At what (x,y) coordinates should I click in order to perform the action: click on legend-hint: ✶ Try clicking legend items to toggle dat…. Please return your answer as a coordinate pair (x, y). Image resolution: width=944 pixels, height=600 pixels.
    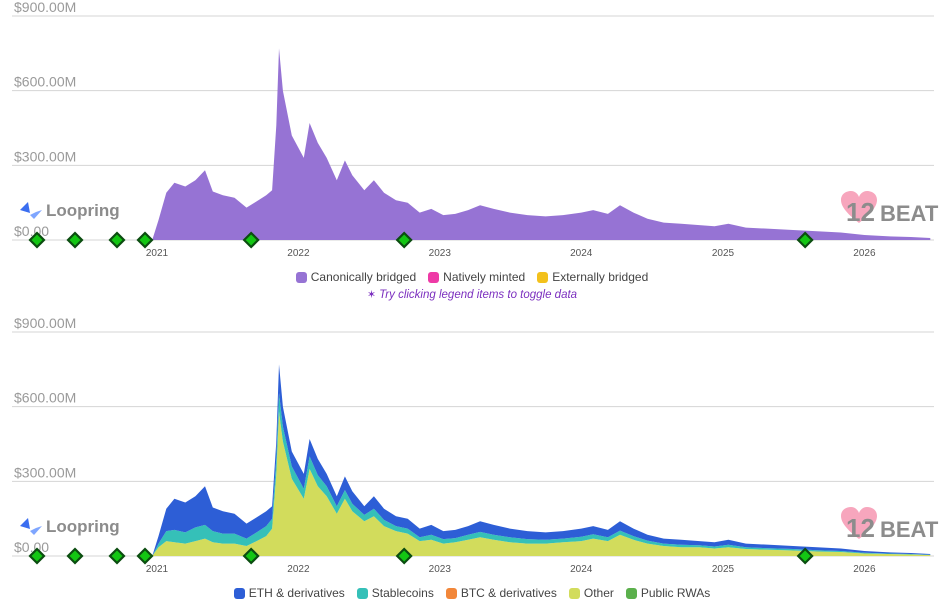
    Looking at the image, I should click on (472, 294).